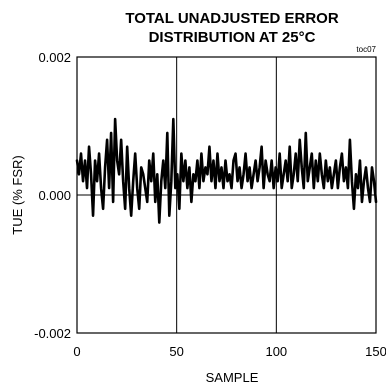  What do you see at coordinates (76, 351) in the screenshot?
I see `x-tick-label-0: 0` at bounding box center [76, 351].